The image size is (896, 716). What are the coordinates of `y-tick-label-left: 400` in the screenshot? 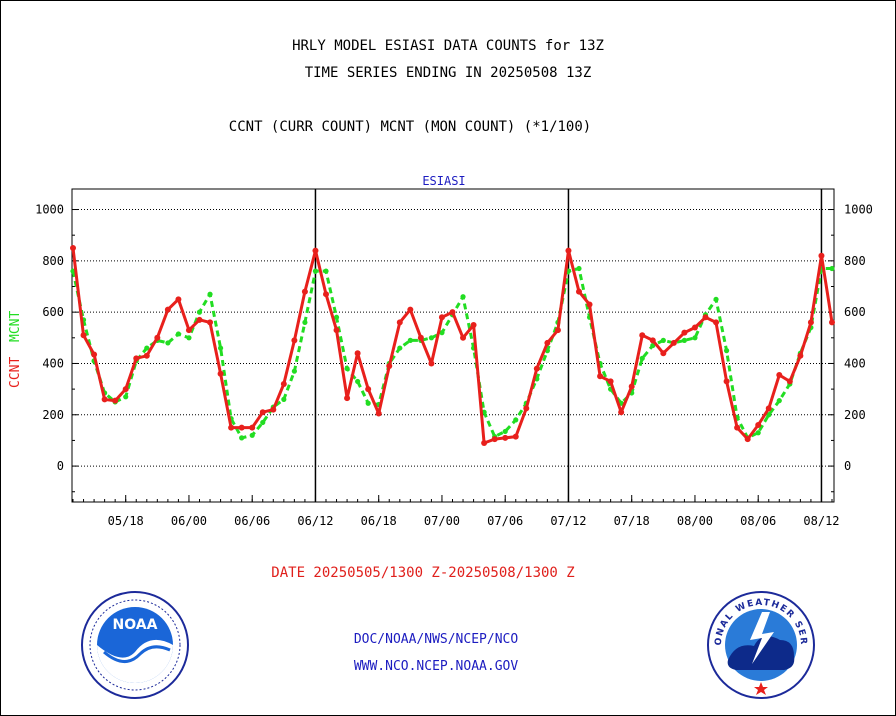 It's located at (53, 363).